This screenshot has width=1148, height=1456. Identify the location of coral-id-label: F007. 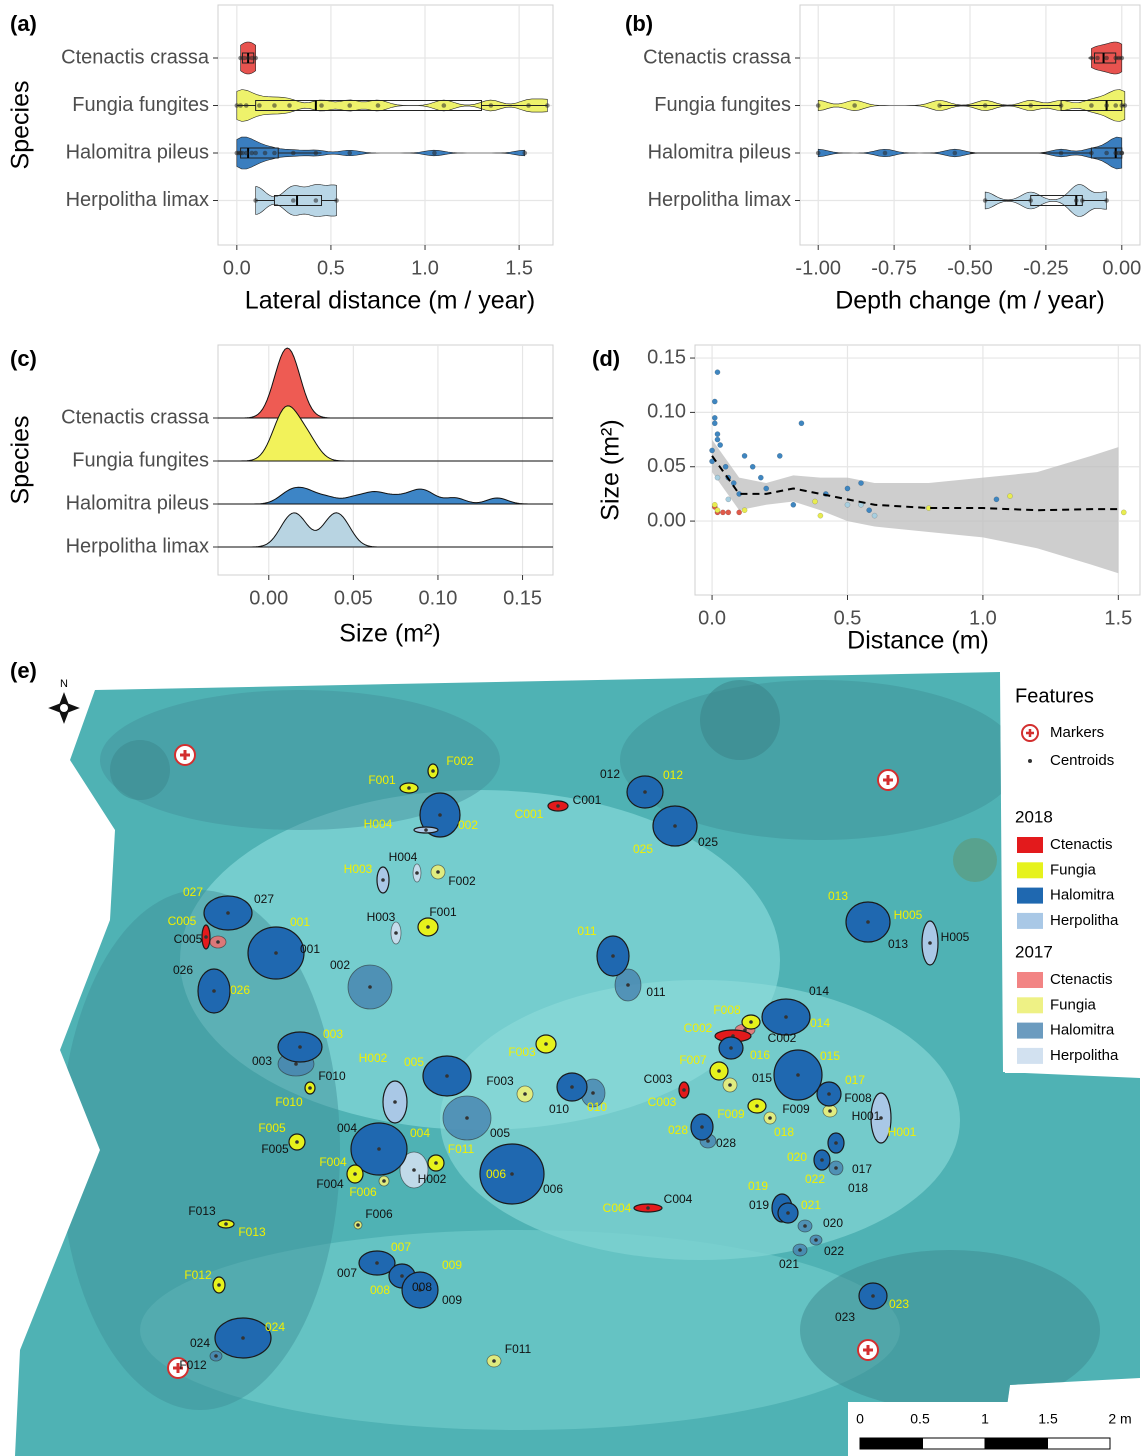
(693, 1060).